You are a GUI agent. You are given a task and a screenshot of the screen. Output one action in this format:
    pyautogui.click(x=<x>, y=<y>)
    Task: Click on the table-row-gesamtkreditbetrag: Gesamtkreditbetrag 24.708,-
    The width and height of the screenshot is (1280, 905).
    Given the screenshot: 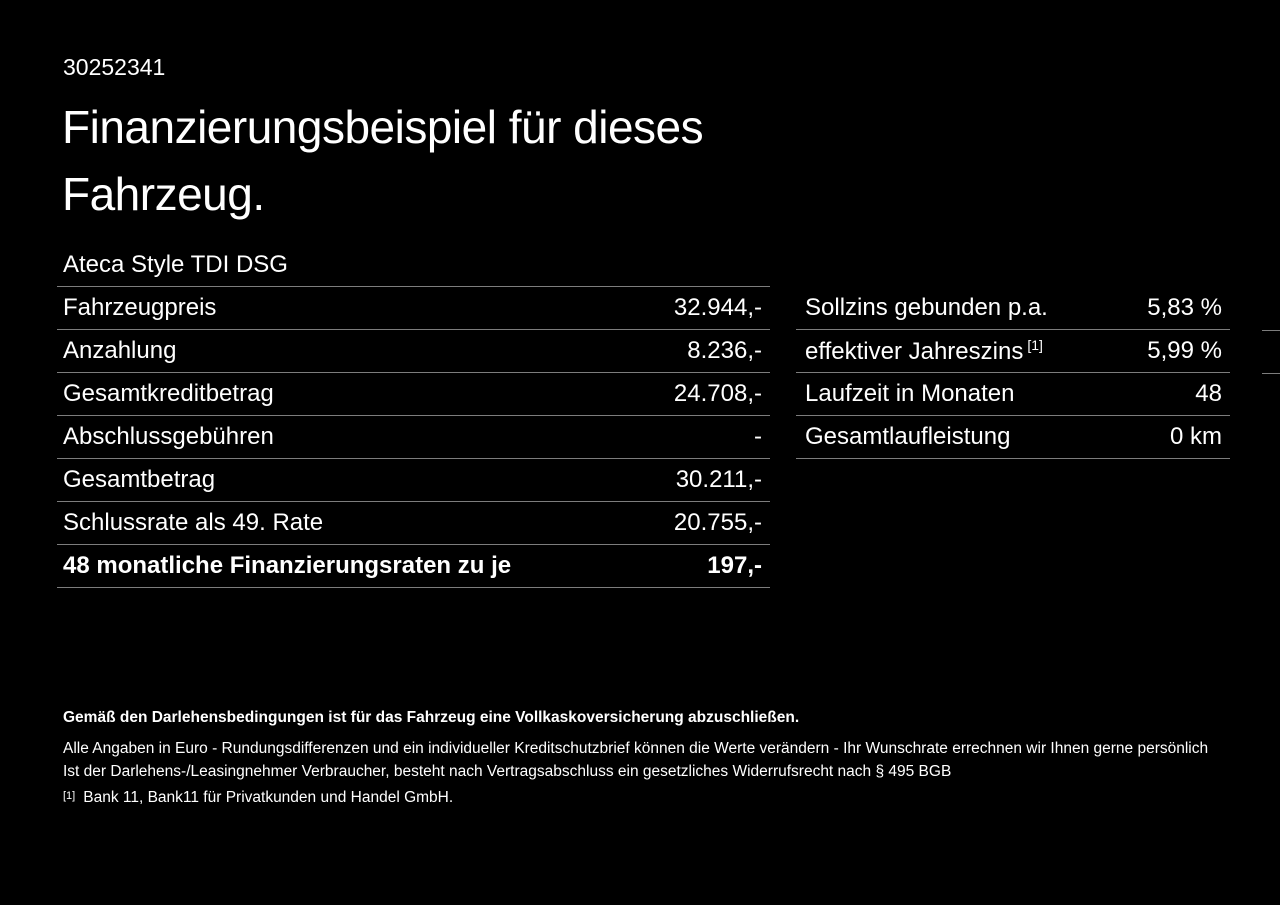 What is the action you would take?
    pyautogui.click(x=413, y=394)
    